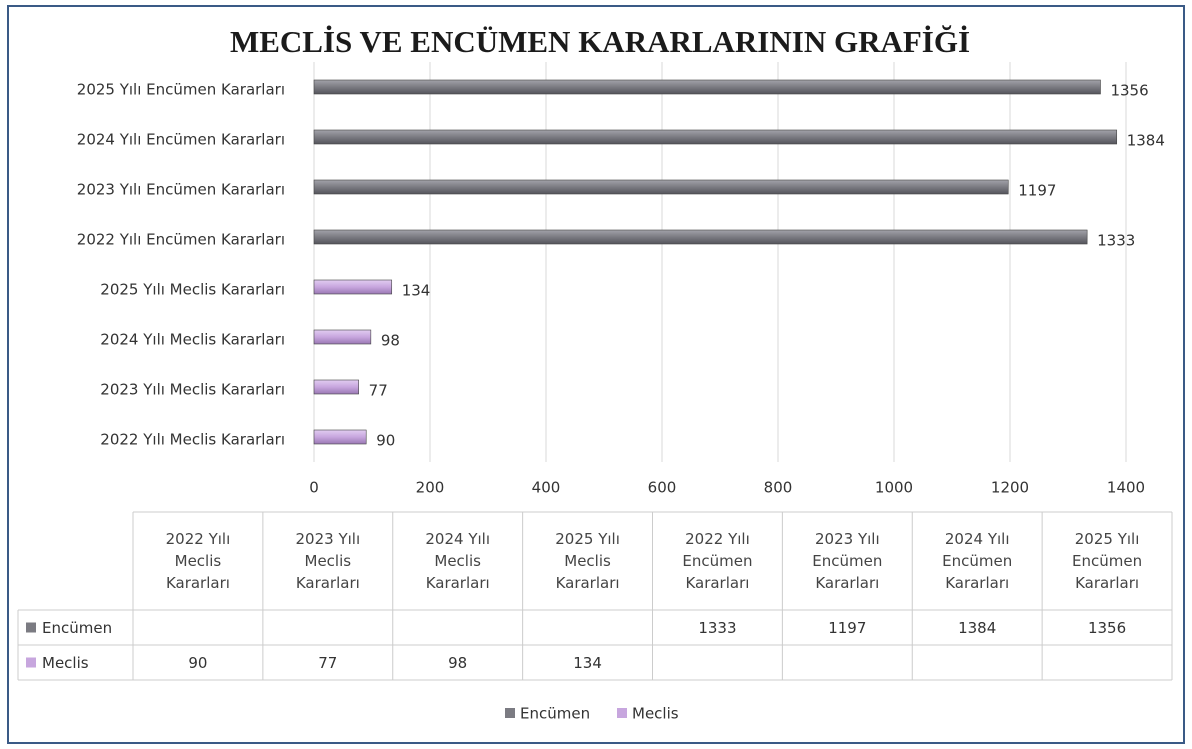 Image resolution: width=1192 pixels, height=749 pixels. I want to click on y-tick-label: 2025 Yılı Encümen Kararları, so click(181, 90).